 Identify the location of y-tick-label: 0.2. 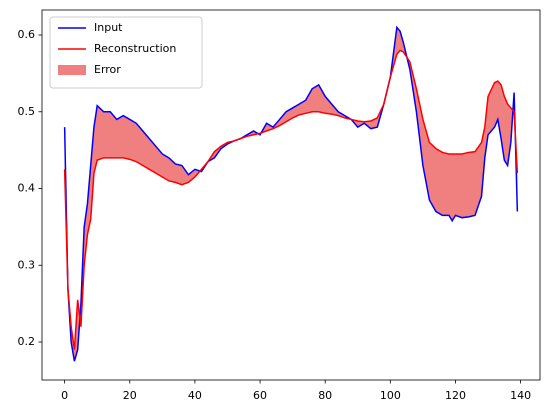
(27, 341).